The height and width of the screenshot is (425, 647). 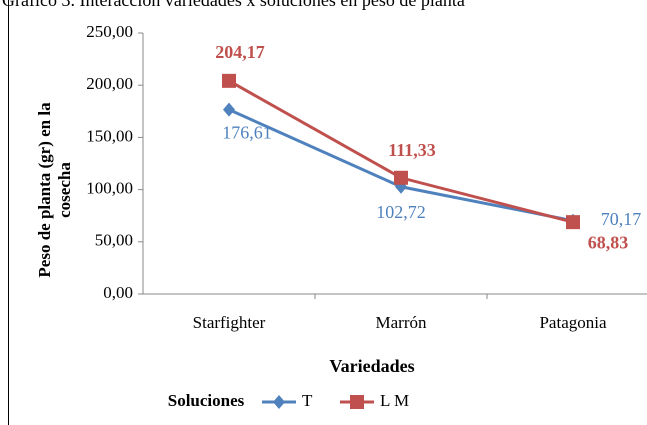 What do you see at coordinates (118, 292) in the screenshot?
I see `y-tick-label: 0,00` at bounding box center [118, 292].